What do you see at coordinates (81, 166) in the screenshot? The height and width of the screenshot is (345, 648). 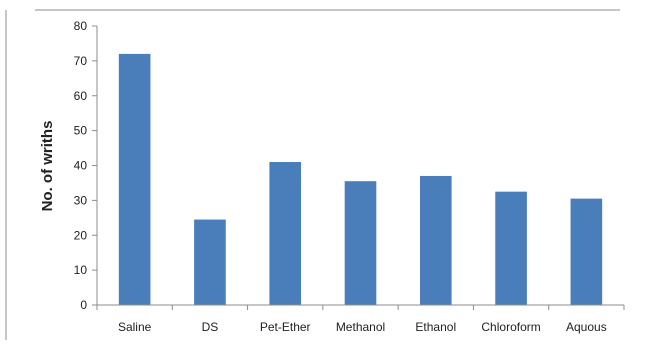 I see `y-tick-label: 40` at bounding box center [81, 166].